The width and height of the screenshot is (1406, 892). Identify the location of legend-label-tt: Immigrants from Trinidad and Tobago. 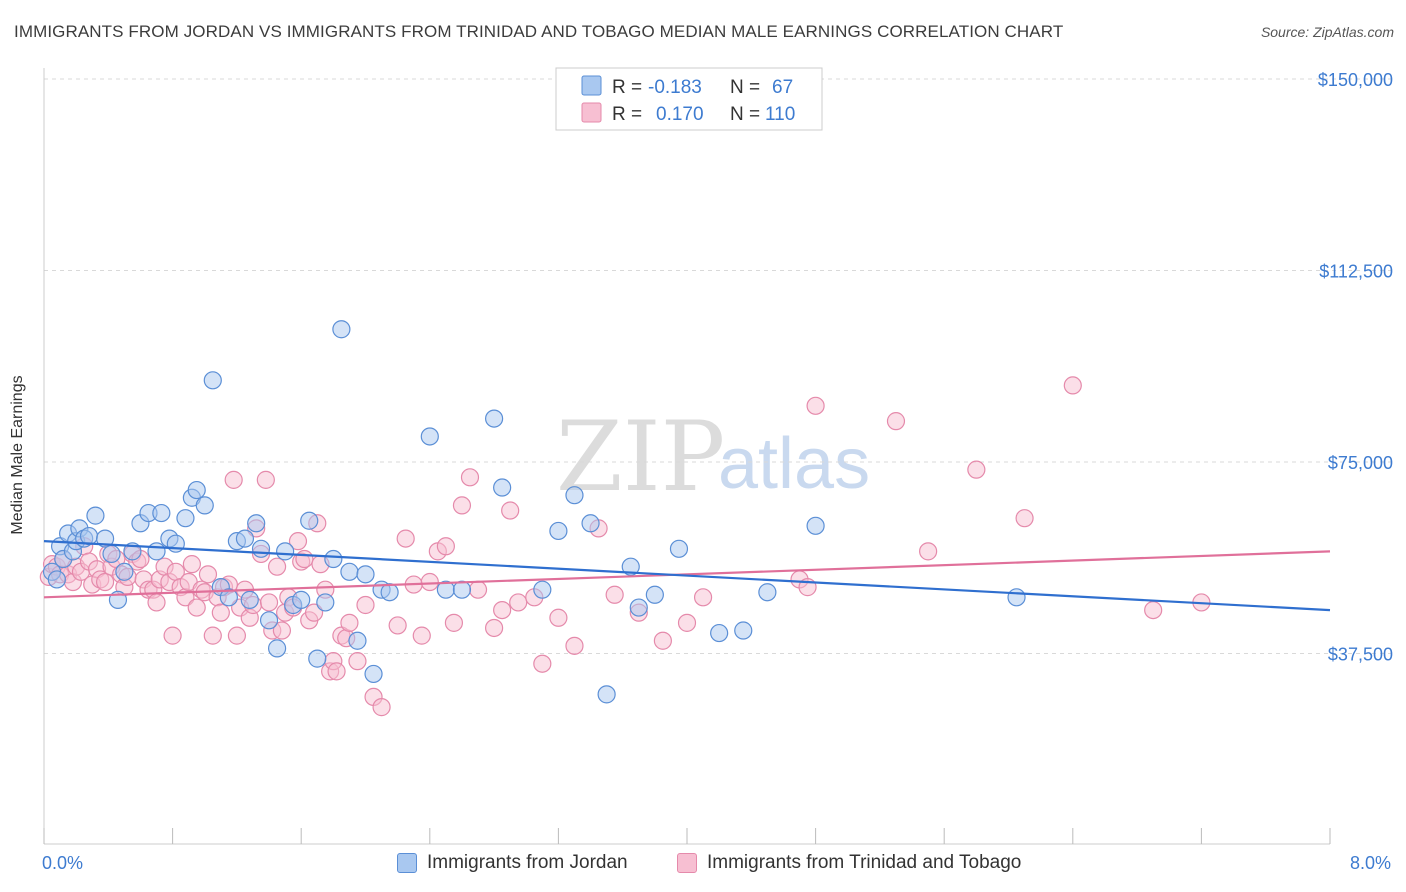
(864, 862).